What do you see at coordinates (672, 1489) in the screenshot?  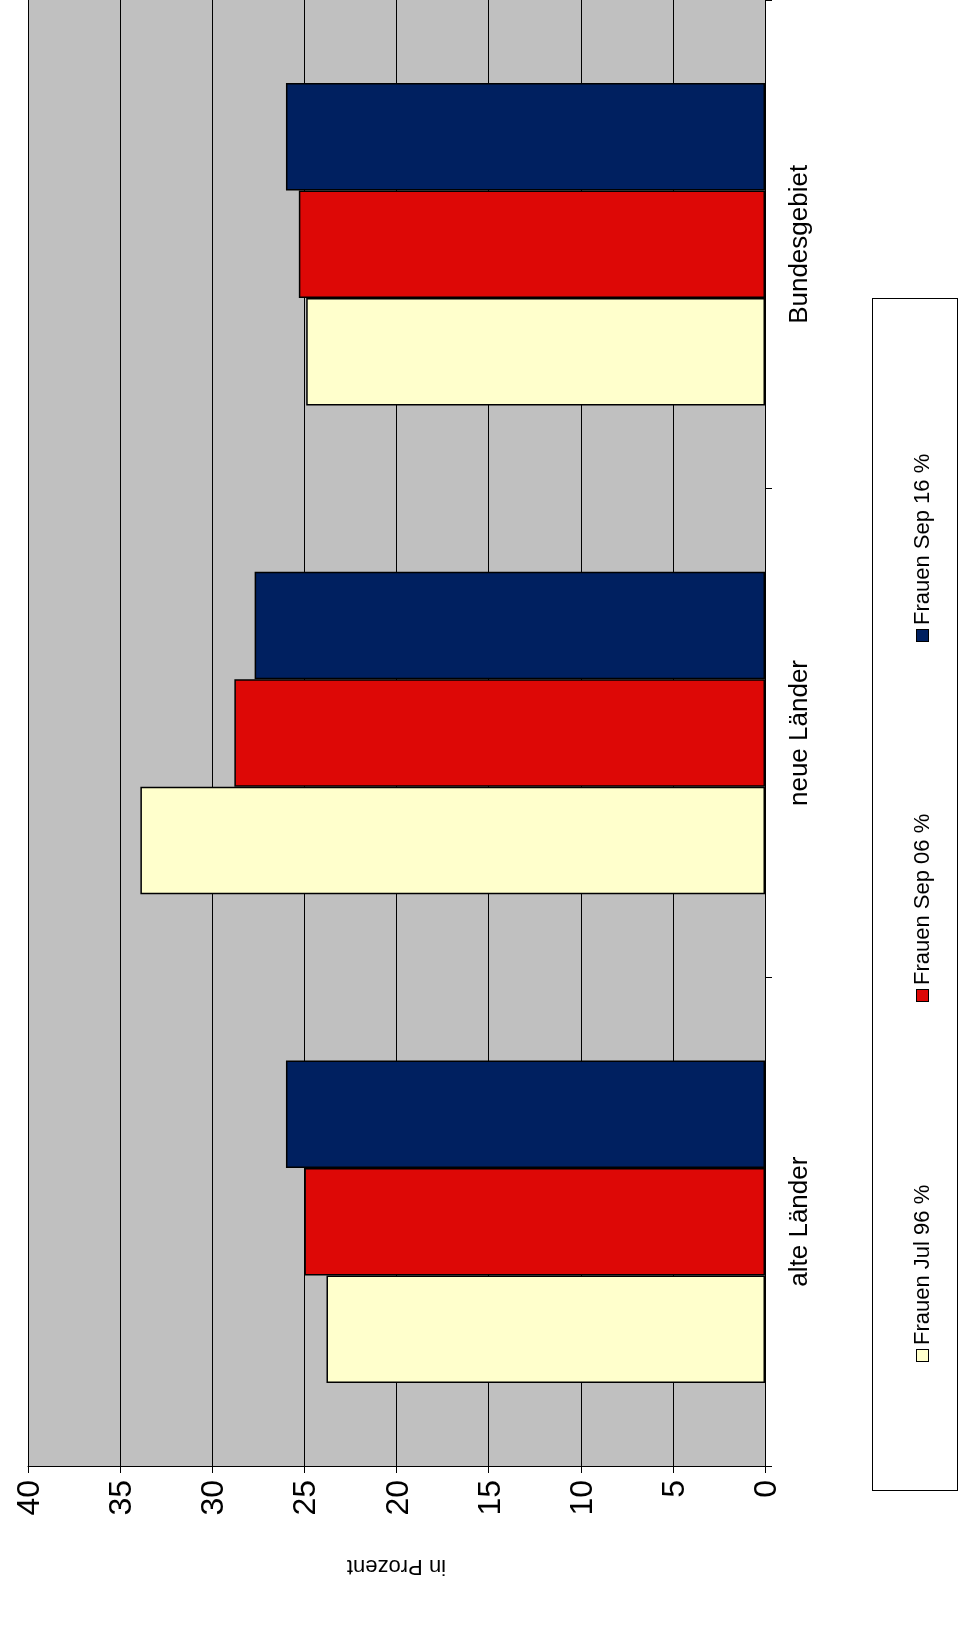 I see `x-tick-label: 5` at bounding box center [672, 1489].